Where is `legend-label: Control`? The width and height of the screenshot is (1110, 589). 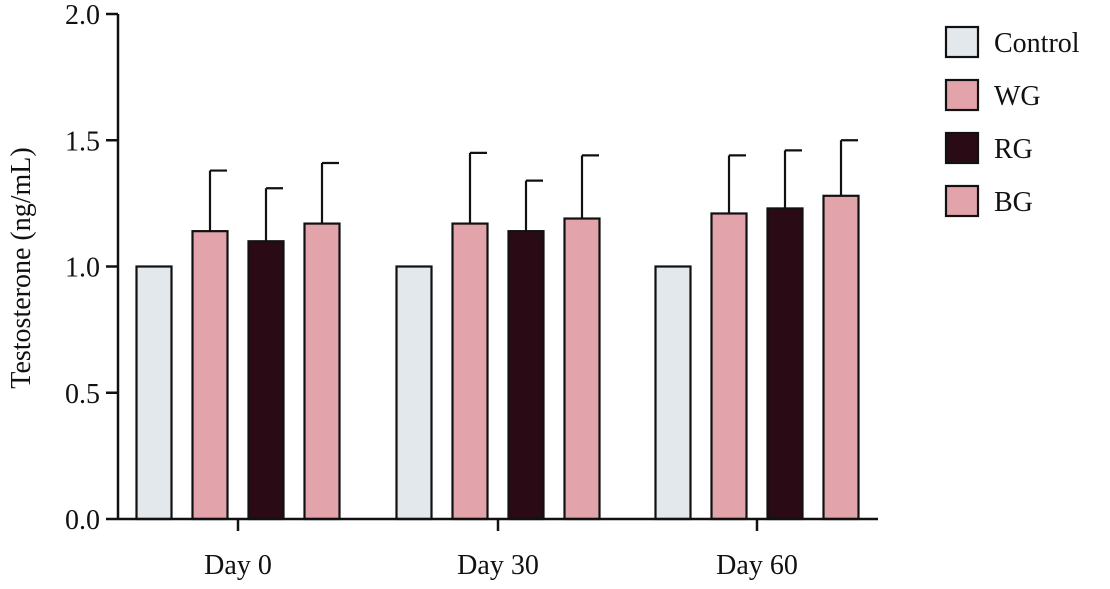 legend-label: Control is located at coordinates (1037, 43).